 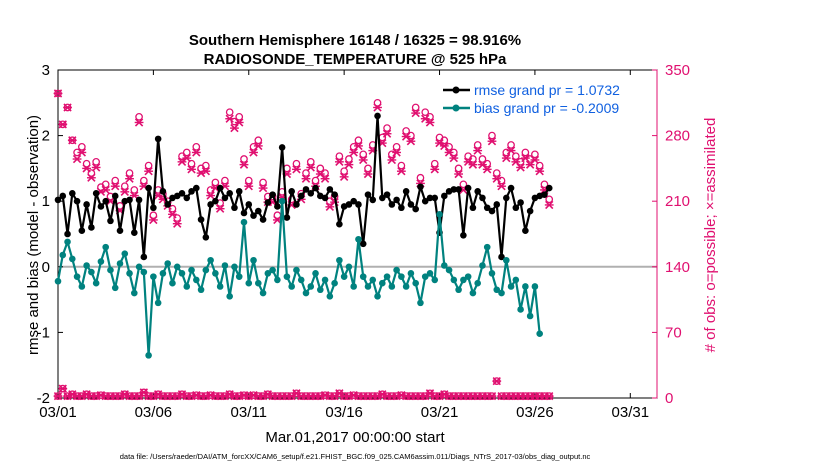 I want to click on x-tick-label: 03/21, so click(x=440, y=412).